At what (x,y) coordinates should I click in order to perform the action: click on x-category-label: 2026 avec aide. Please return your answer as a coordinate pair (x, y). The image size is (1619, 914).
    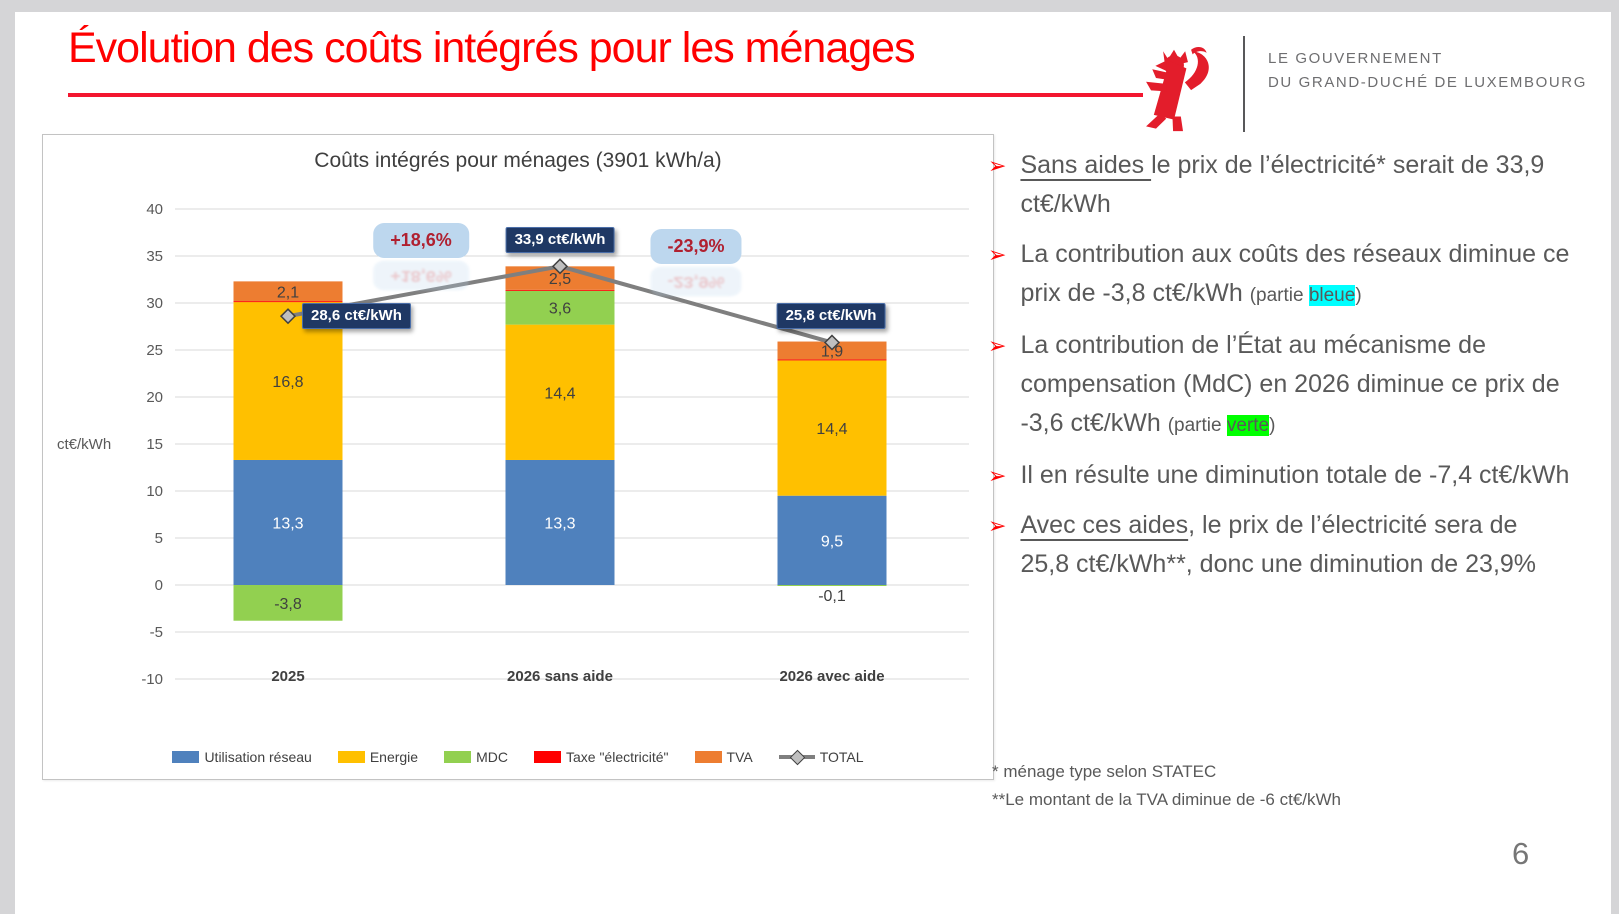
    Looking at the image, I should click on (831, 676).